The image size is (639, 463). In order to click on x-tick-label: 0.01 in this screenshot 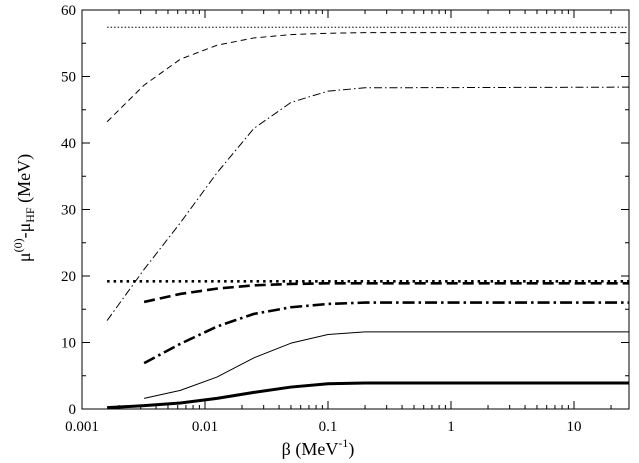, I will do `click(205, 427)`.